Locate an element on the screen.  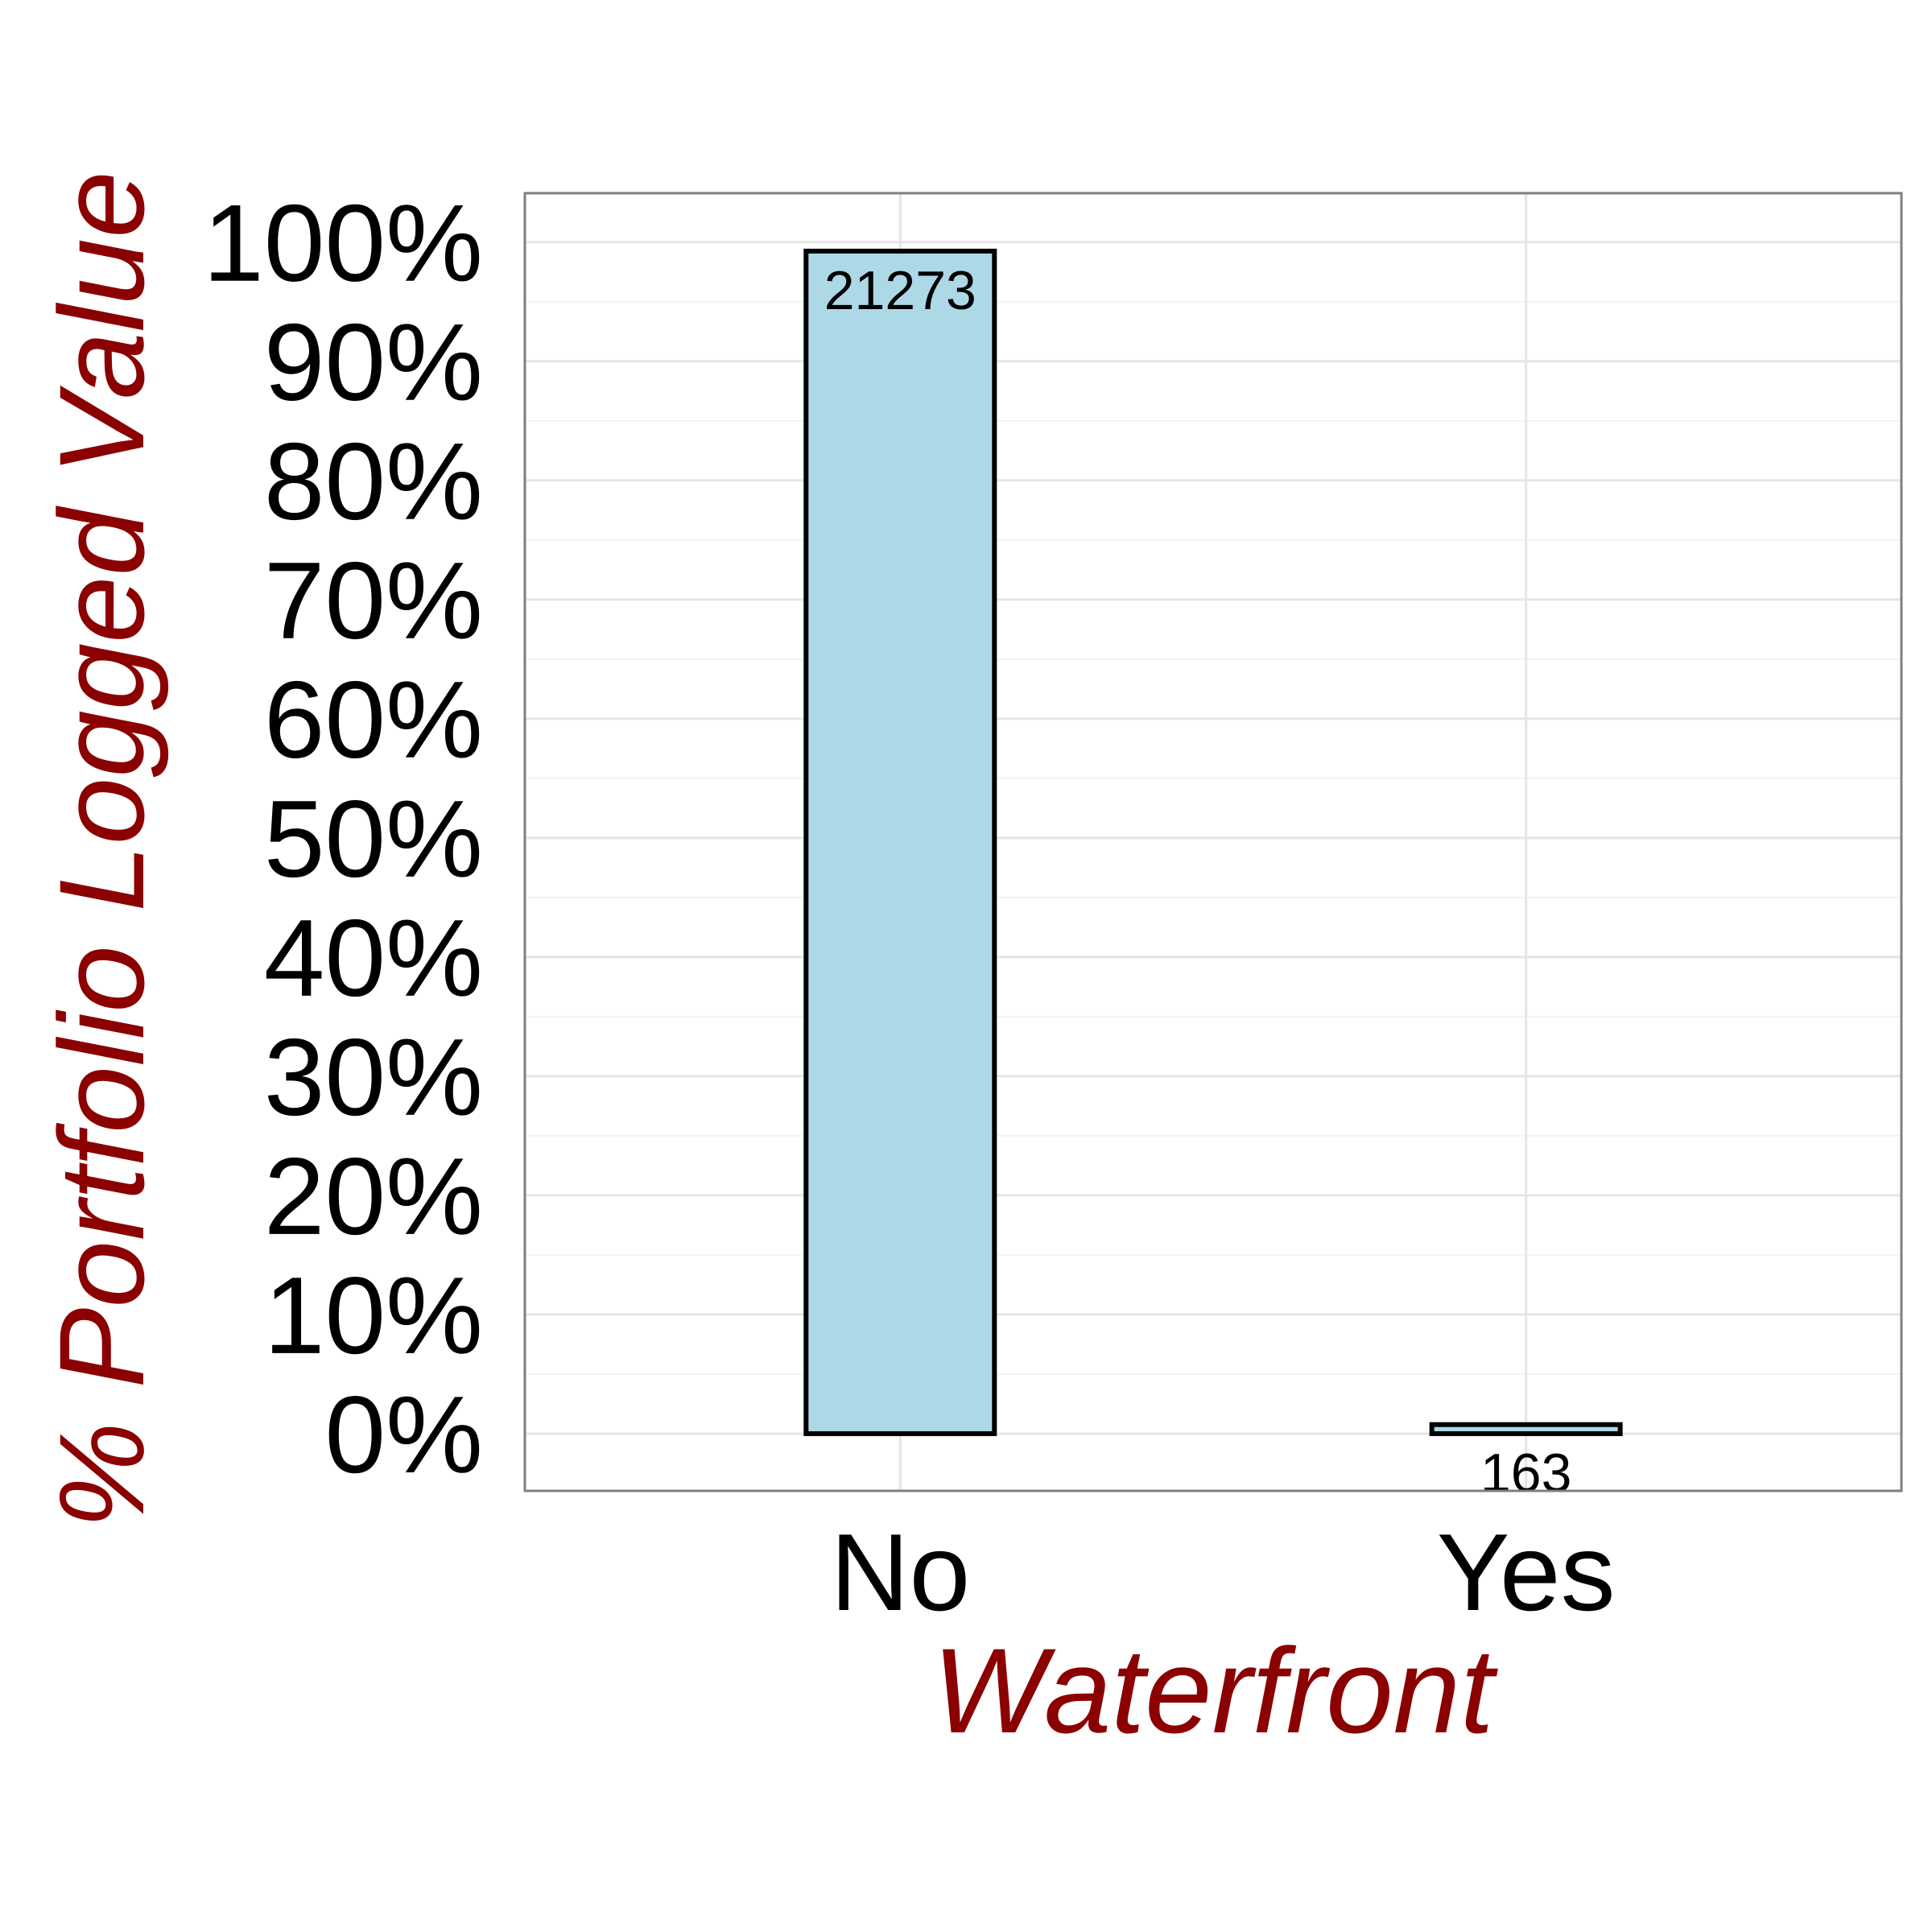
y-tick-label: 10% is located at coordinates (373, 1315).